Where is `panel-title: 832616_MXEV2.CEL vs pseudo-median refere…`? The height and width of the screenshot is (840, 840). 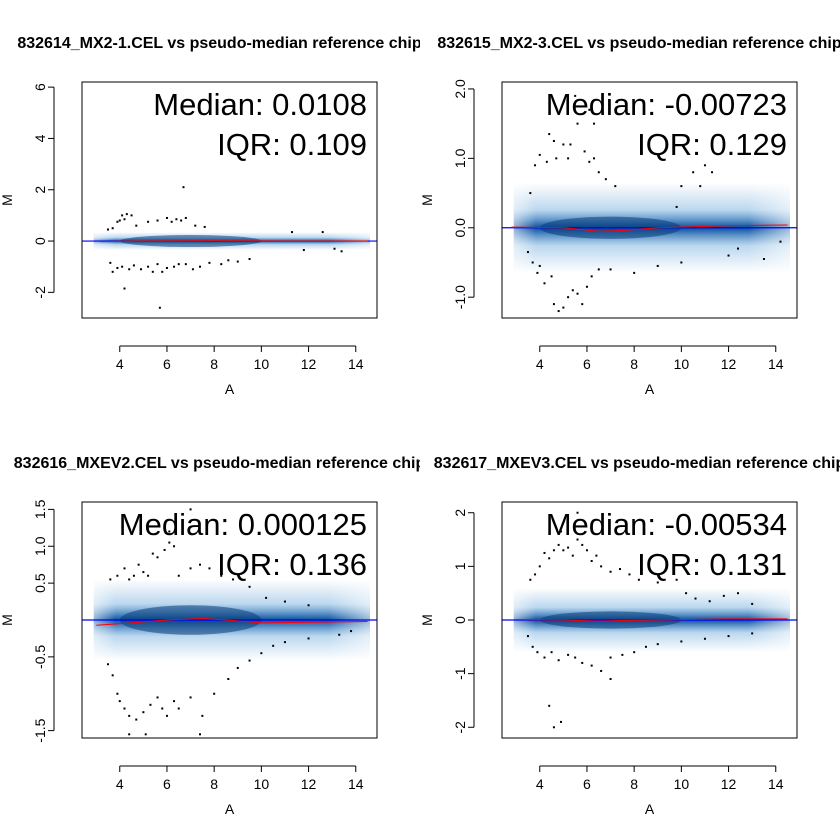
panel-title: 832616_MXEV2.CEL vs pseudo-median refere… is located at coordinates (220, 463).